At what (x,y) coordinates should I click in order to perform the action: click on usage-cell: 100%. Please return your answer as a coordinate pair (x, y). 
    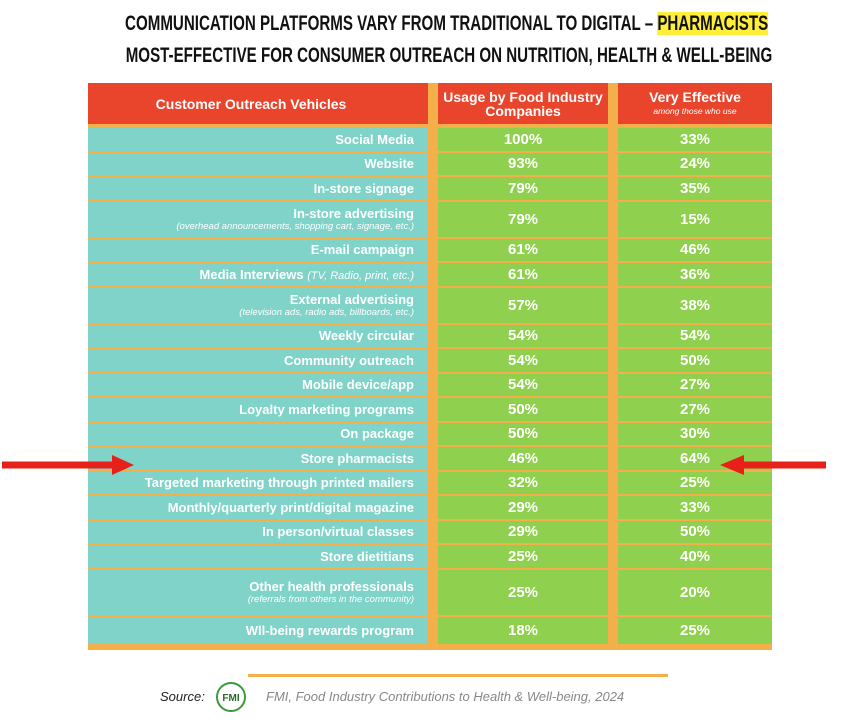
    Looking at the image, I should click on (523, 139).